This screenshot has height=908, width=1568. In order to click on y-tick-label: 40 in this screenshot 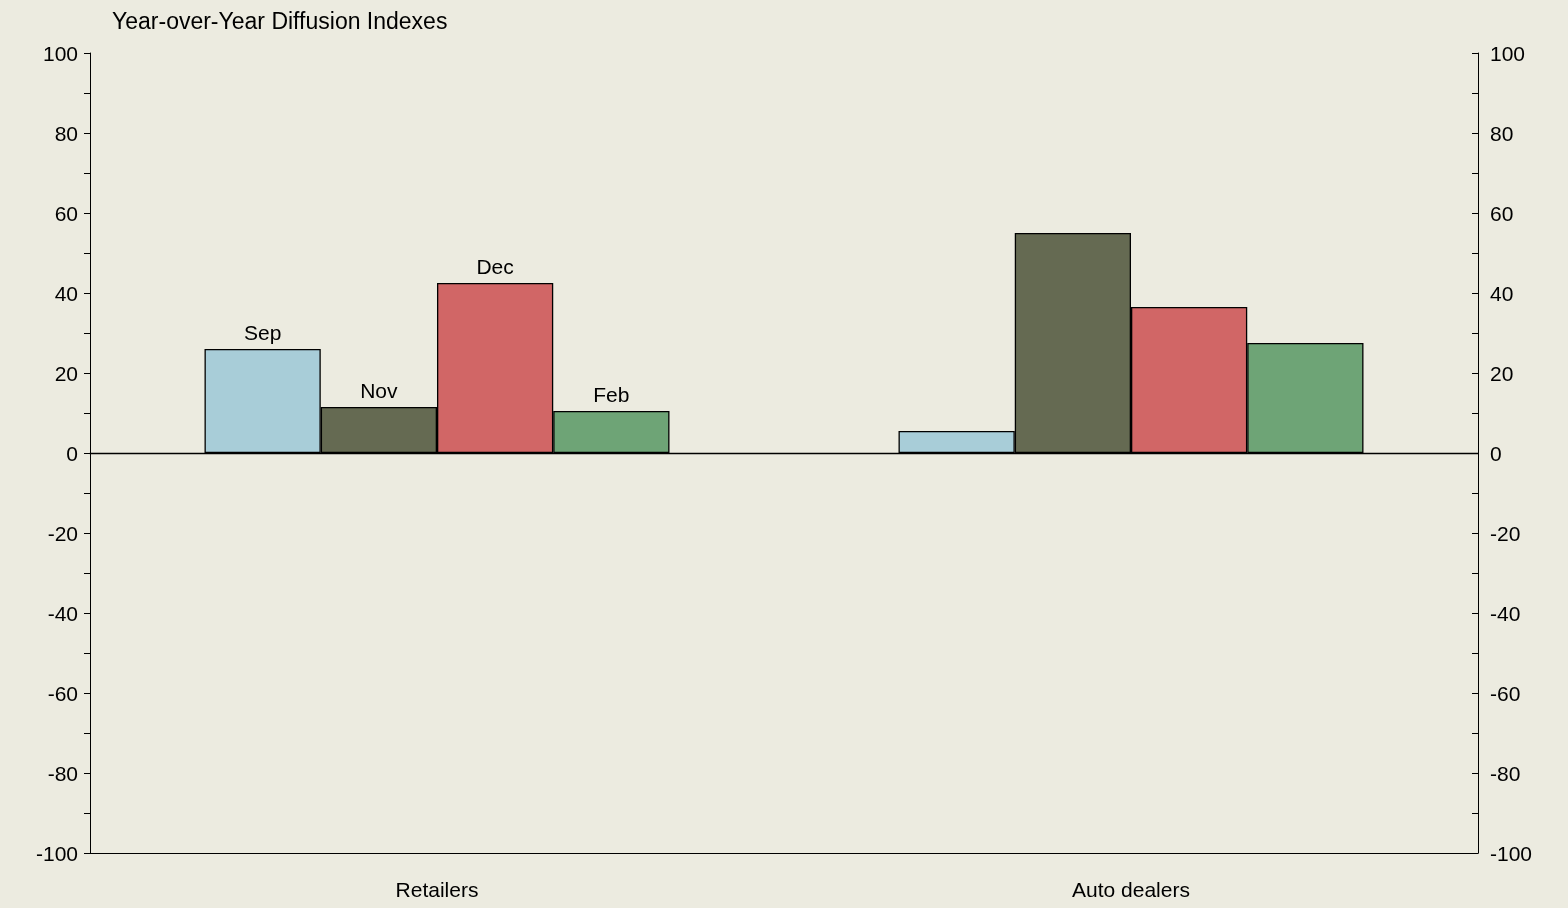, I will do `click(66, 293)`.